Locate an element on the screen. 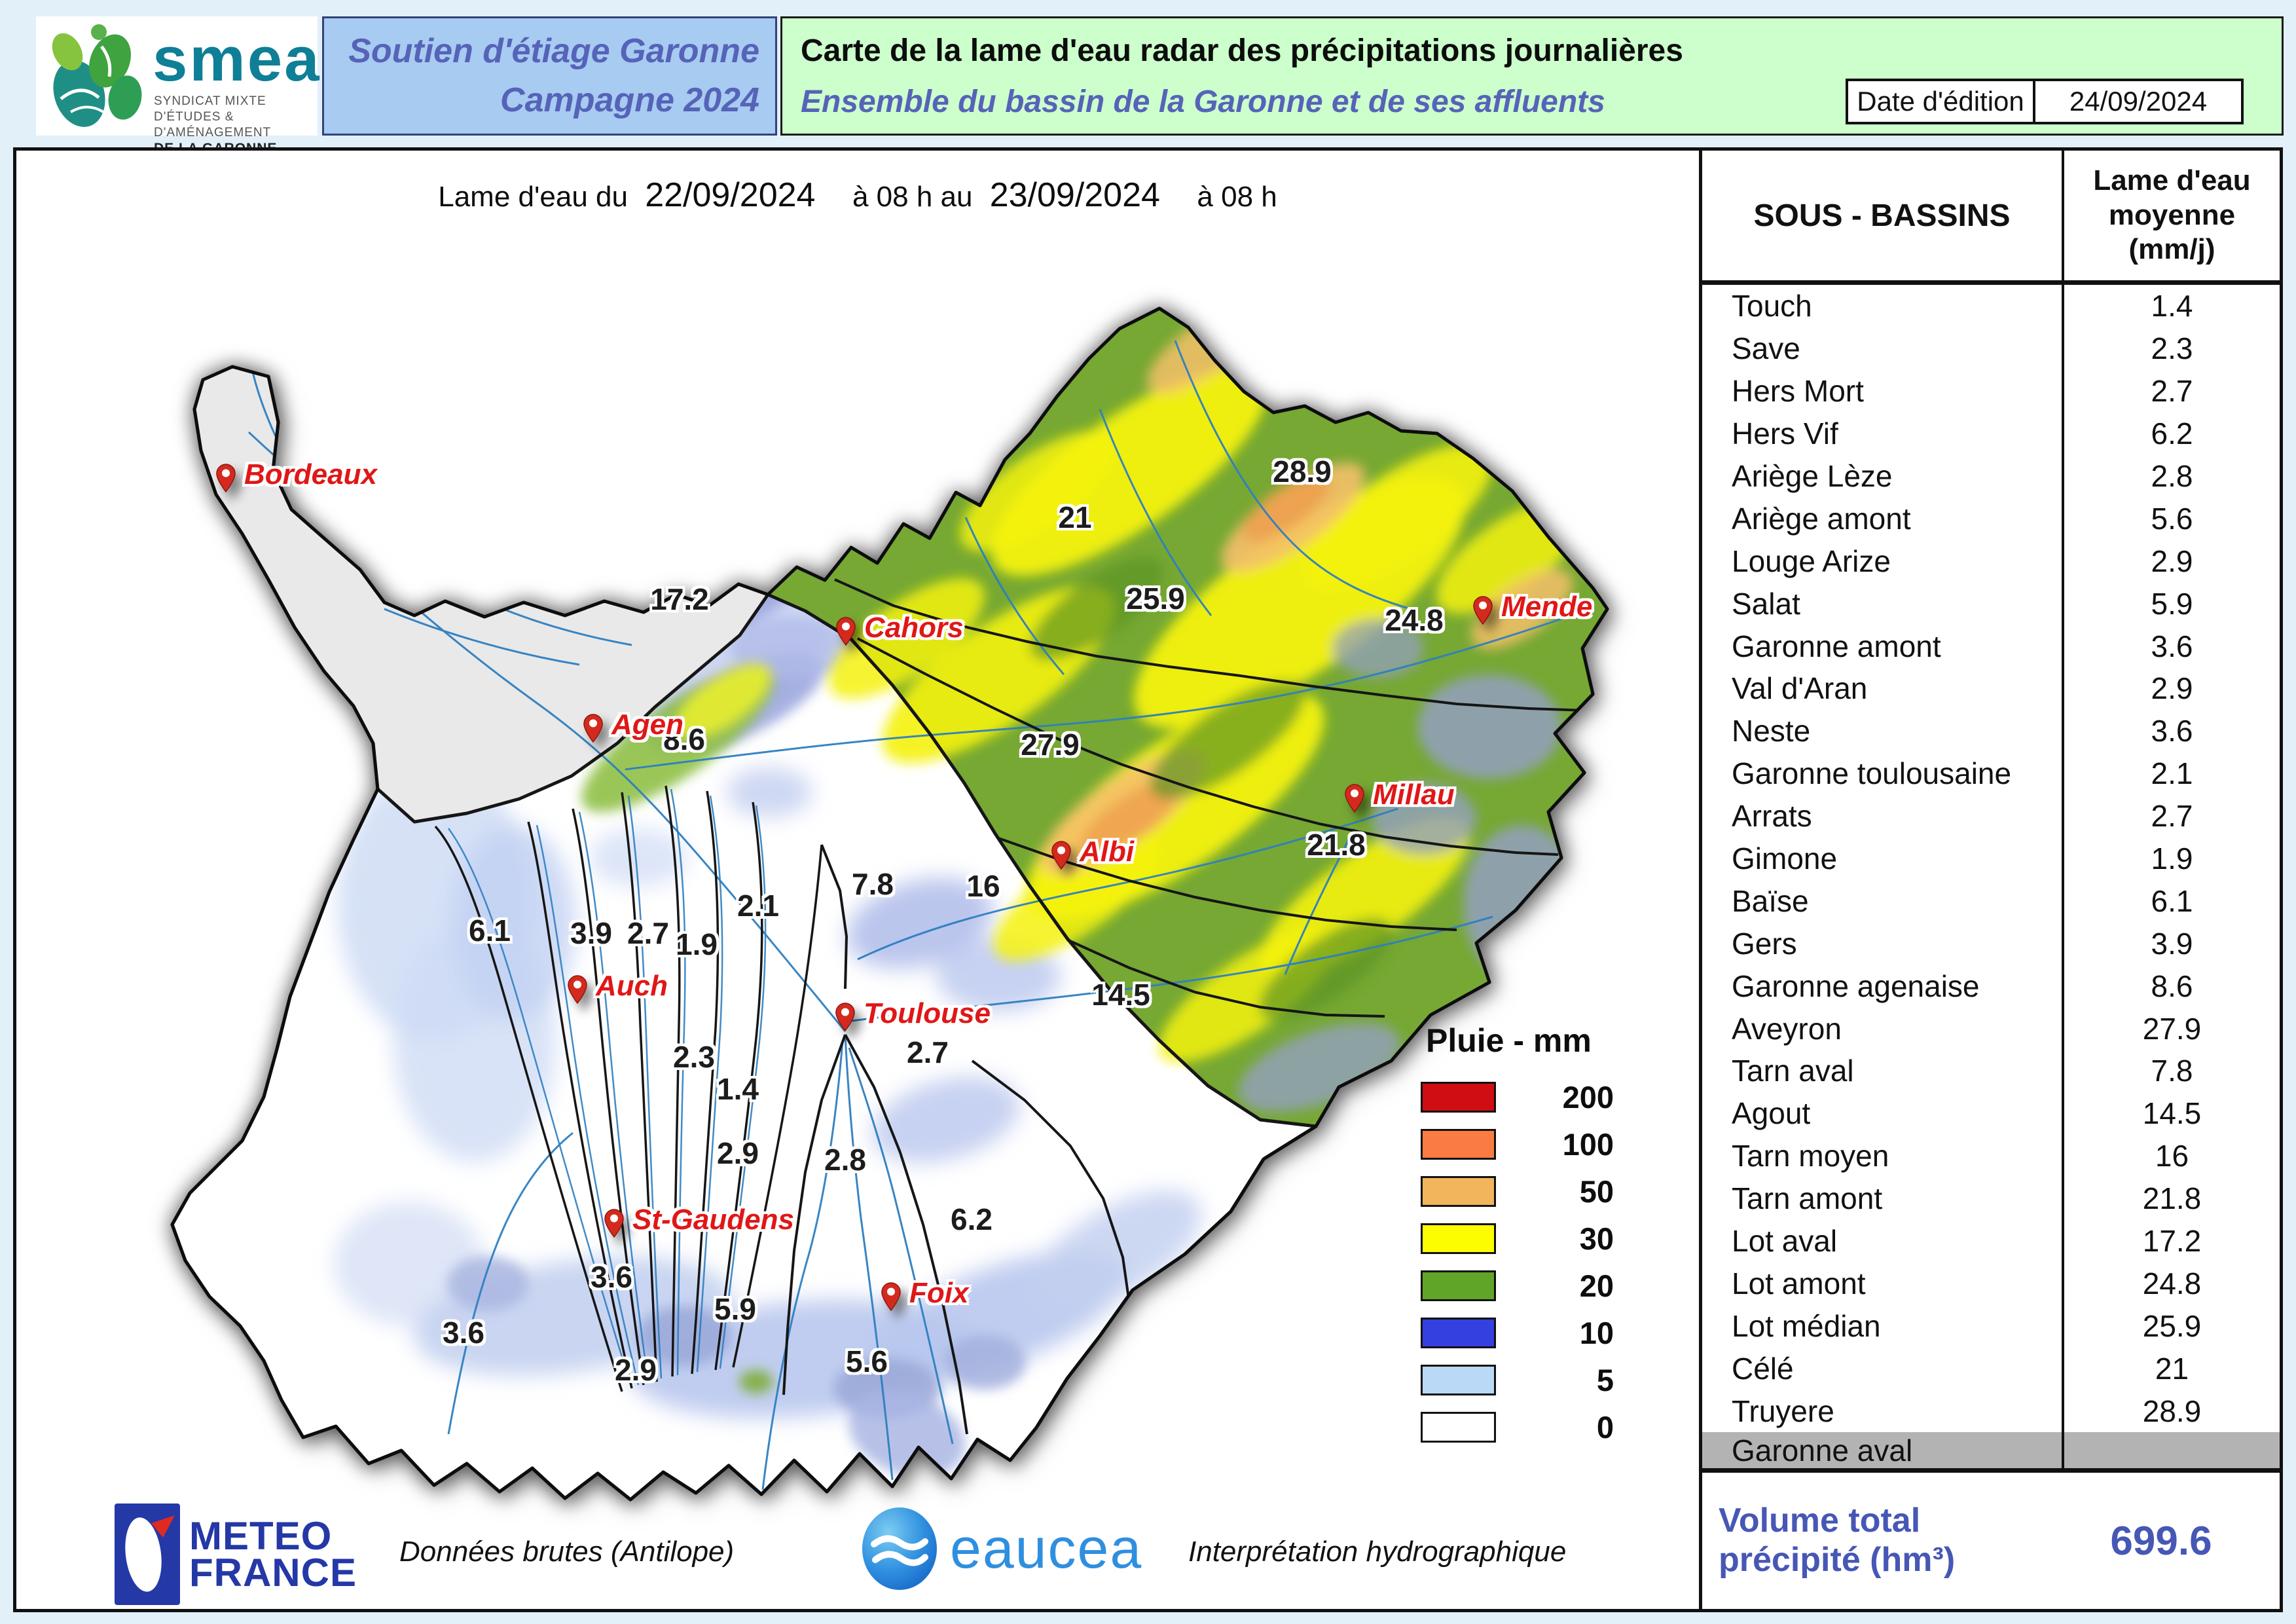 The image size is (2296, 1624). table-row: Truyere 28.9 is located at coordinates (1991, 1411).